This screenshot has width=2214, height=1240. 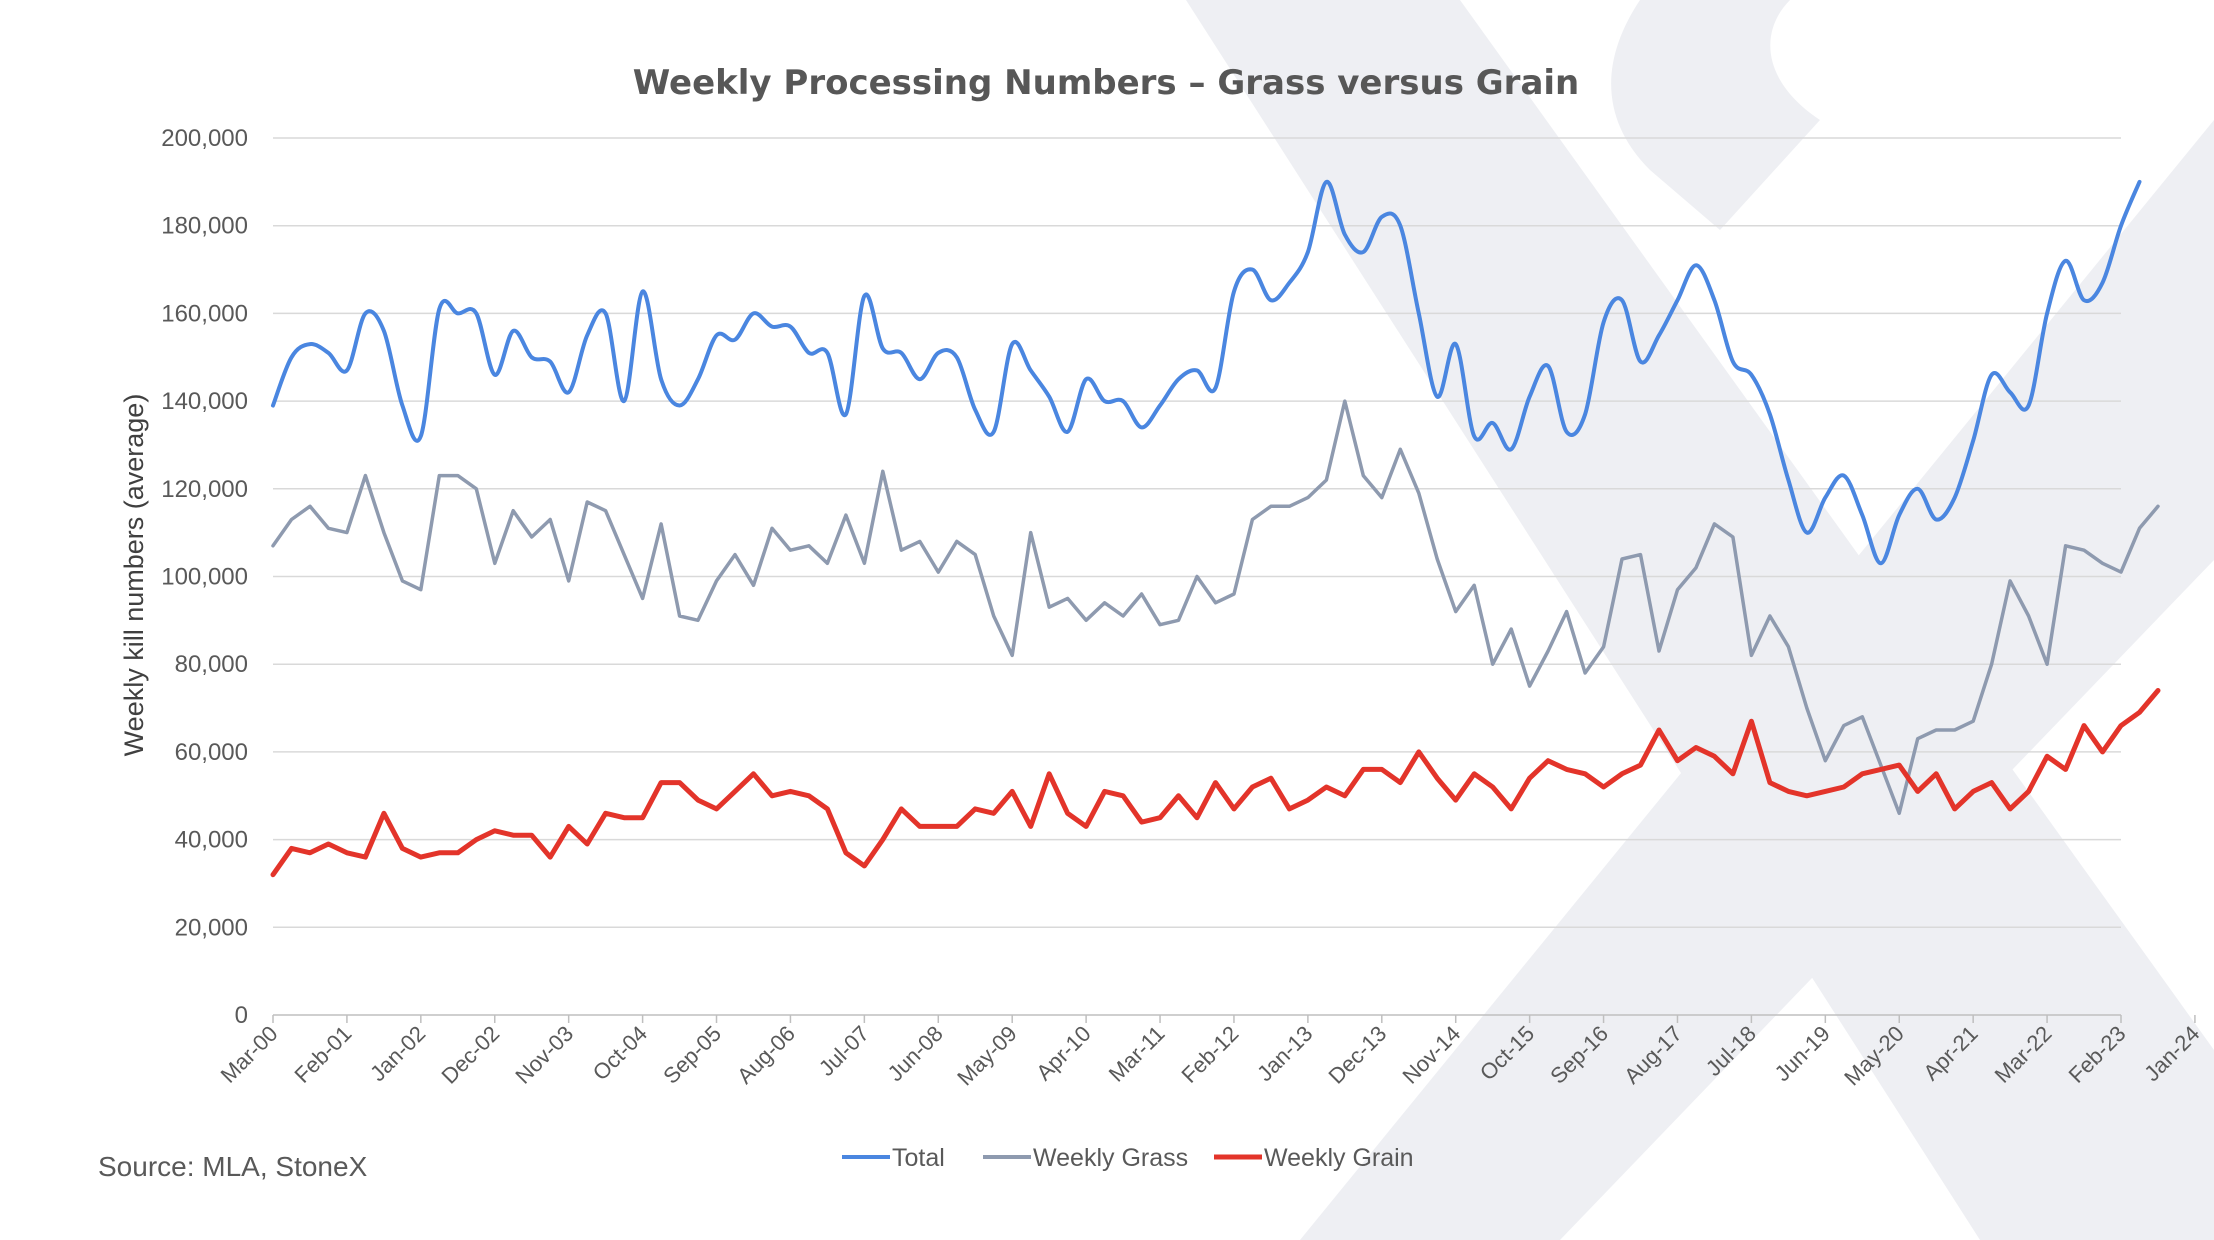 I want to click on legend-label-total: Total, so click(x=918, y=1158).